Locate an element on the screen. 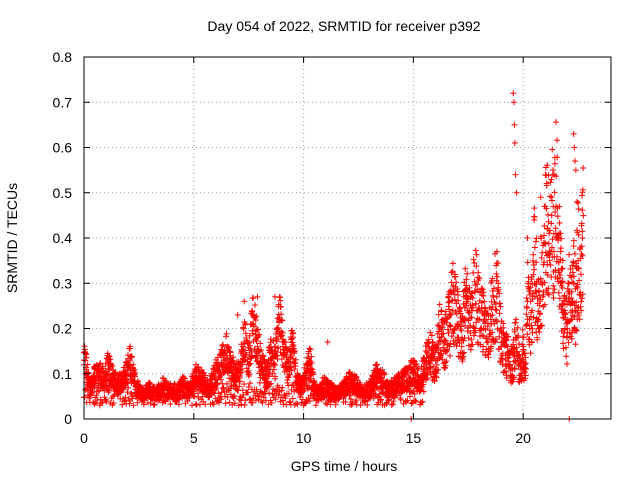 The width and height of the screenshot is (640, 480). y-tick-label: 0.6 is located at coordinates (63, 148).